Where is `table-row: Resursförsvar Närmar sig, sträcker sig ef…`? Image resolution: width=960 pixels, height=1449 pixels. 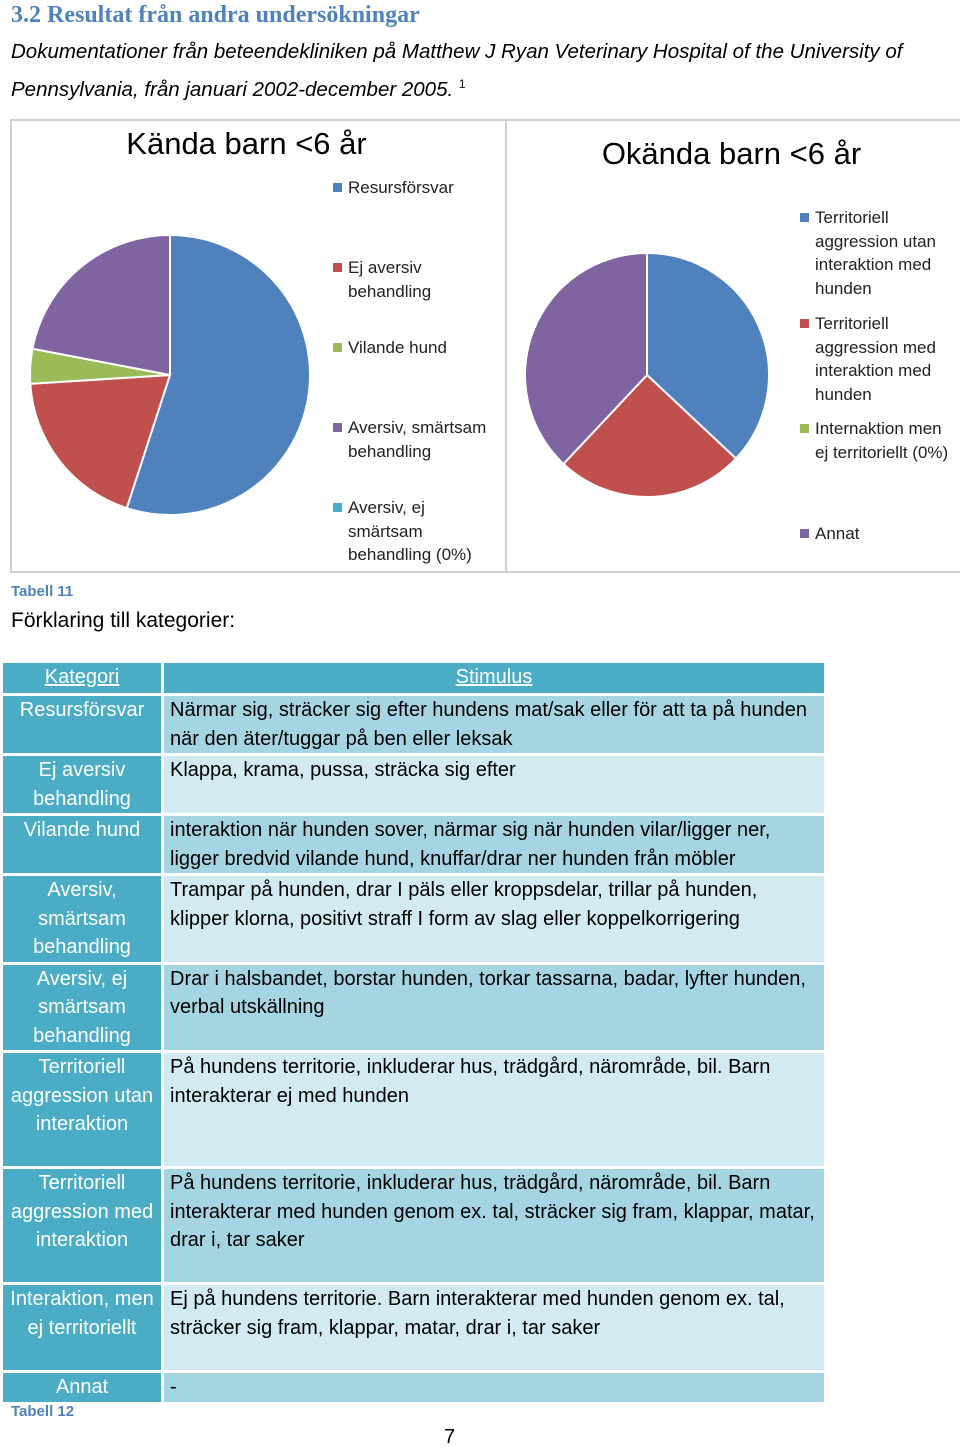 table-row: Resursförsvar Närmar sig, sträcker sig ef… is located at coordinates (413, 724).